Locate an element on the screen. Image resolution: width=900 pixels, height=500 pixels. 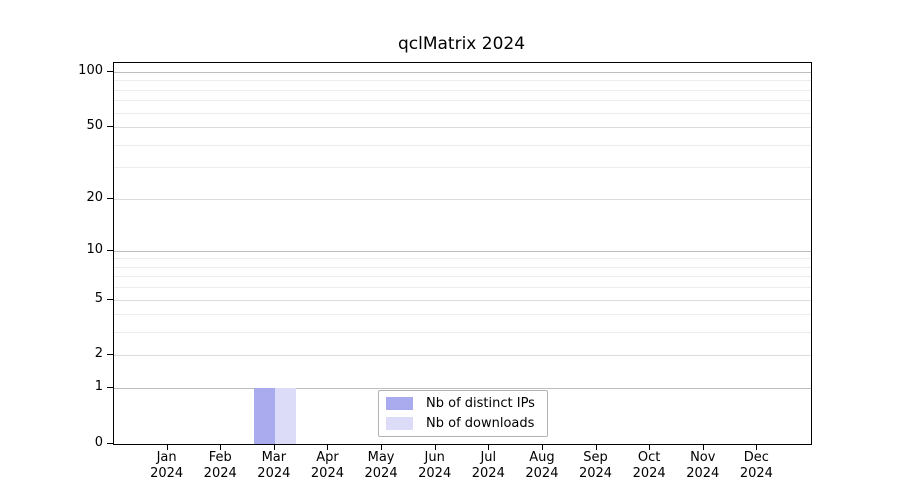
x-tick-label: May 2024 is located at coordinates (381, 465).